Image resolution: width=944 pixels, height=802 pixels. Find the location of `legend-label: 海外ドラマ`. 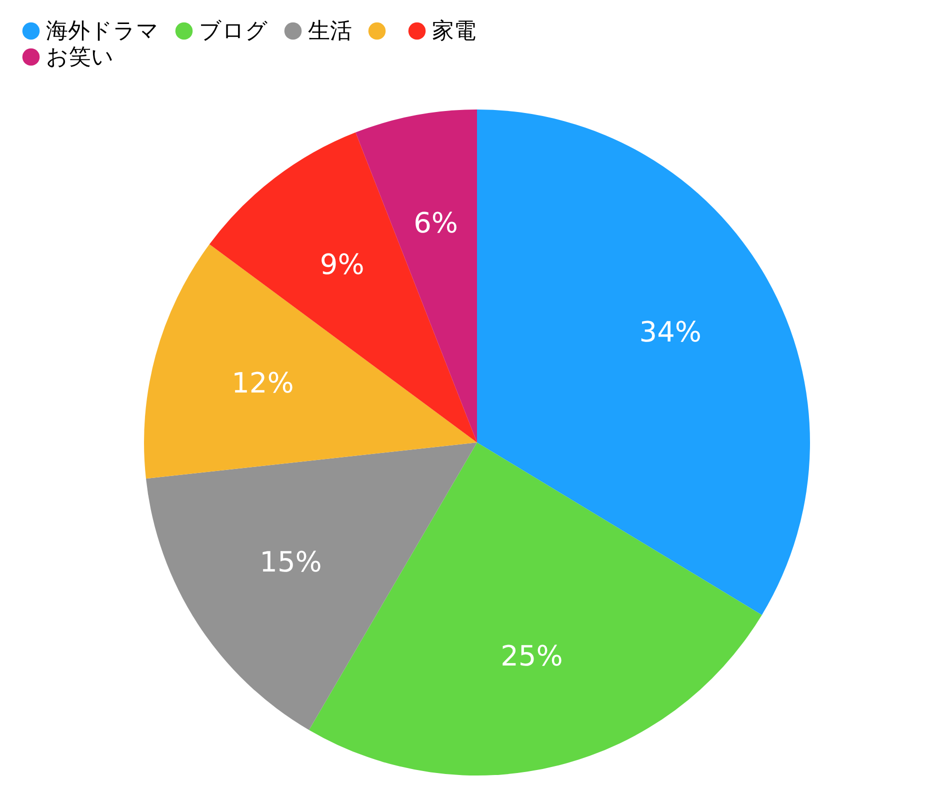

legend-label: 海外ドラマ is located at coordinates (102, 31).